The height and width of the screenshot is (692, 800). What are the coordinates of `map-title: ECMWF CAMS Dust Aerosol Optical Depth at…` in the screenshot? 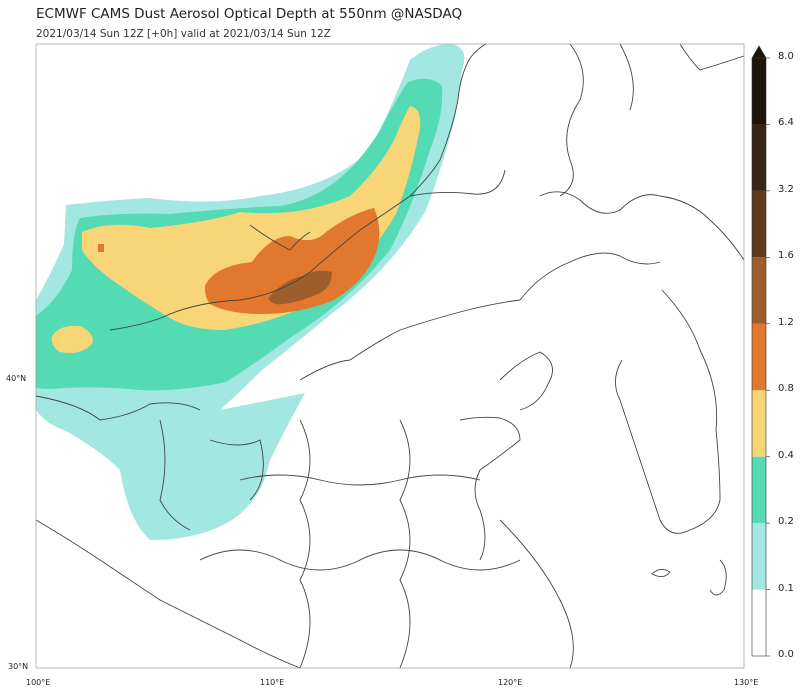 It's located at (249, 14).